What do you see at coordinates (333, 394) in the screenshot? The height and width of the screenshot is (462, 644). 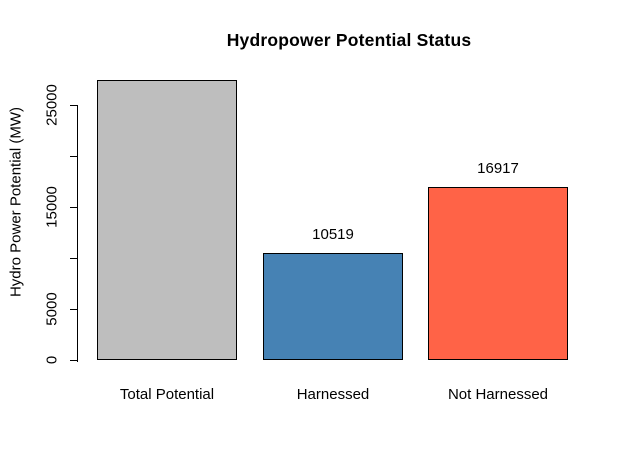 I see `x-axis-category-label: Harnessed` at bounding box center [333, 394].